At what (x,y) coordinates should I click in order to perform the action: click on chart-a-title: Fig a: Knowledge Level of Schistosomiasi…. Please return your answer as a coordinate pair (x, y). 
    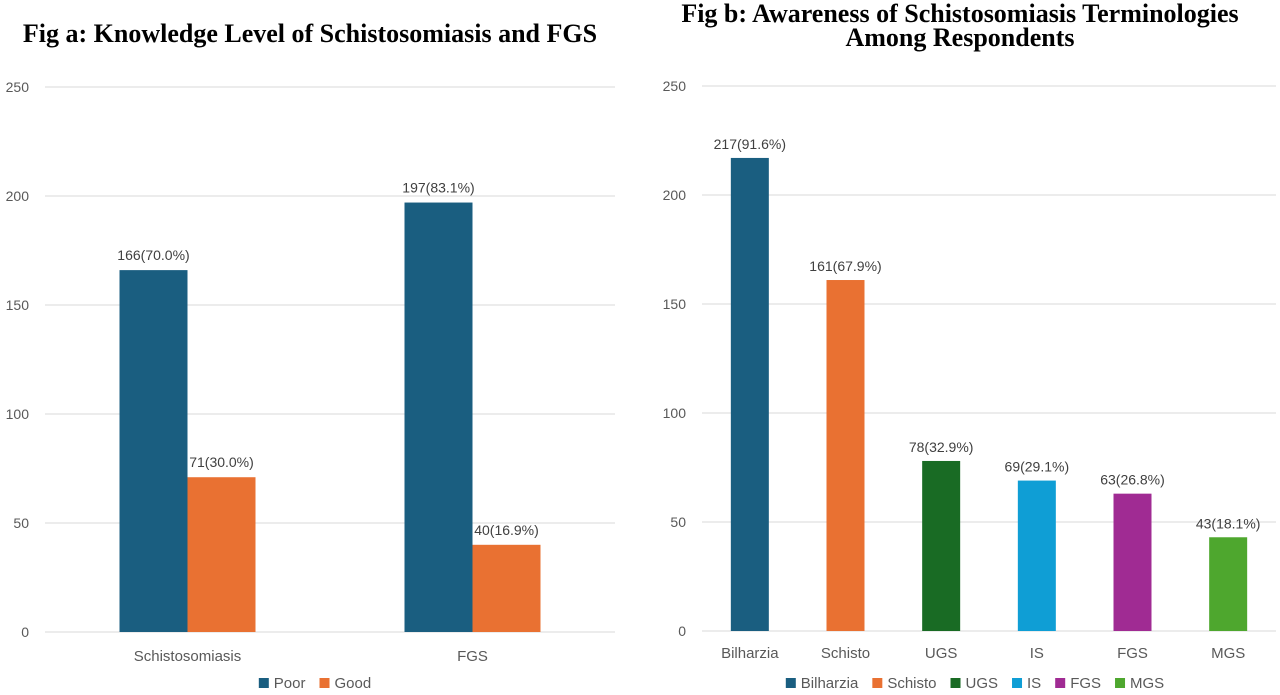
    Looking at the image, I should click on (310, 33).